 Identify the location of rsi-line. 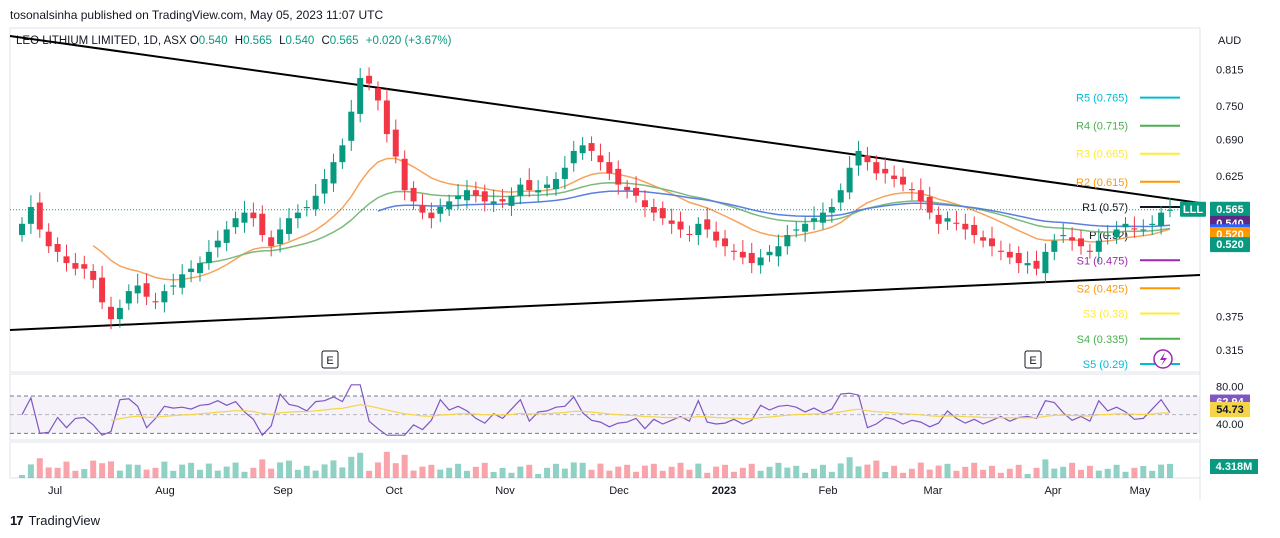
(596, 410).